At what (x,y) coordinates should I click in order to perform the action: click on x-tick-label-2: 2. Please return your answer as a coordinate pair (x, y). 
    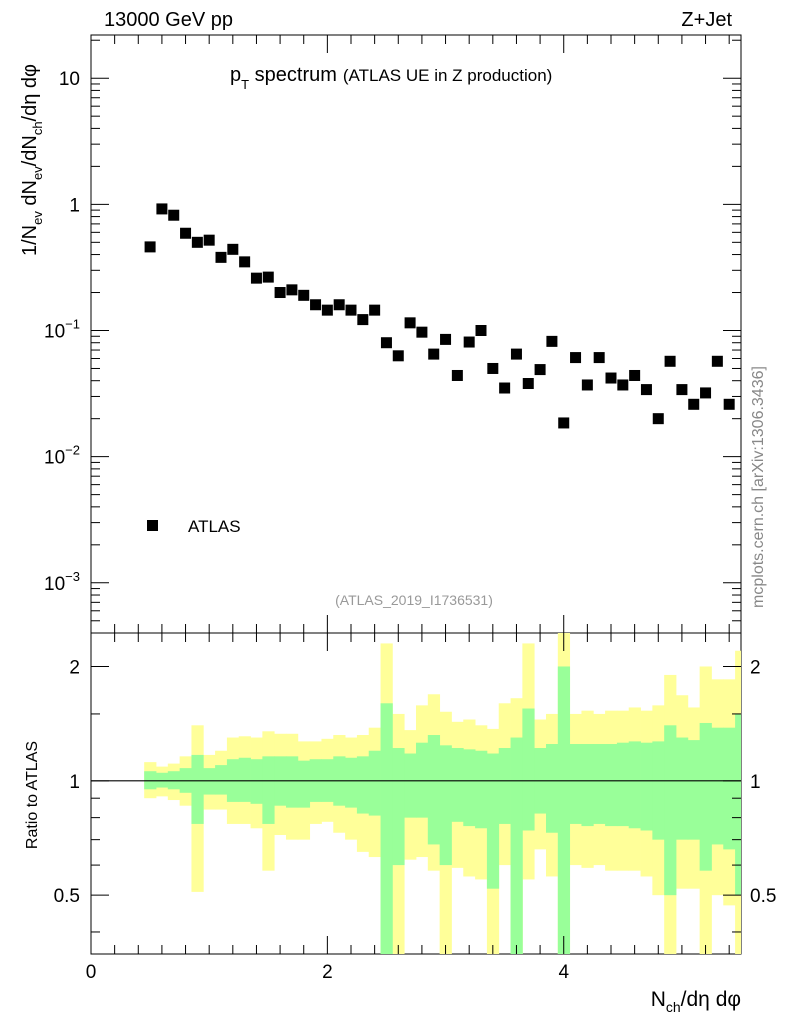
    Looking at the image, I should click on (327, 972).